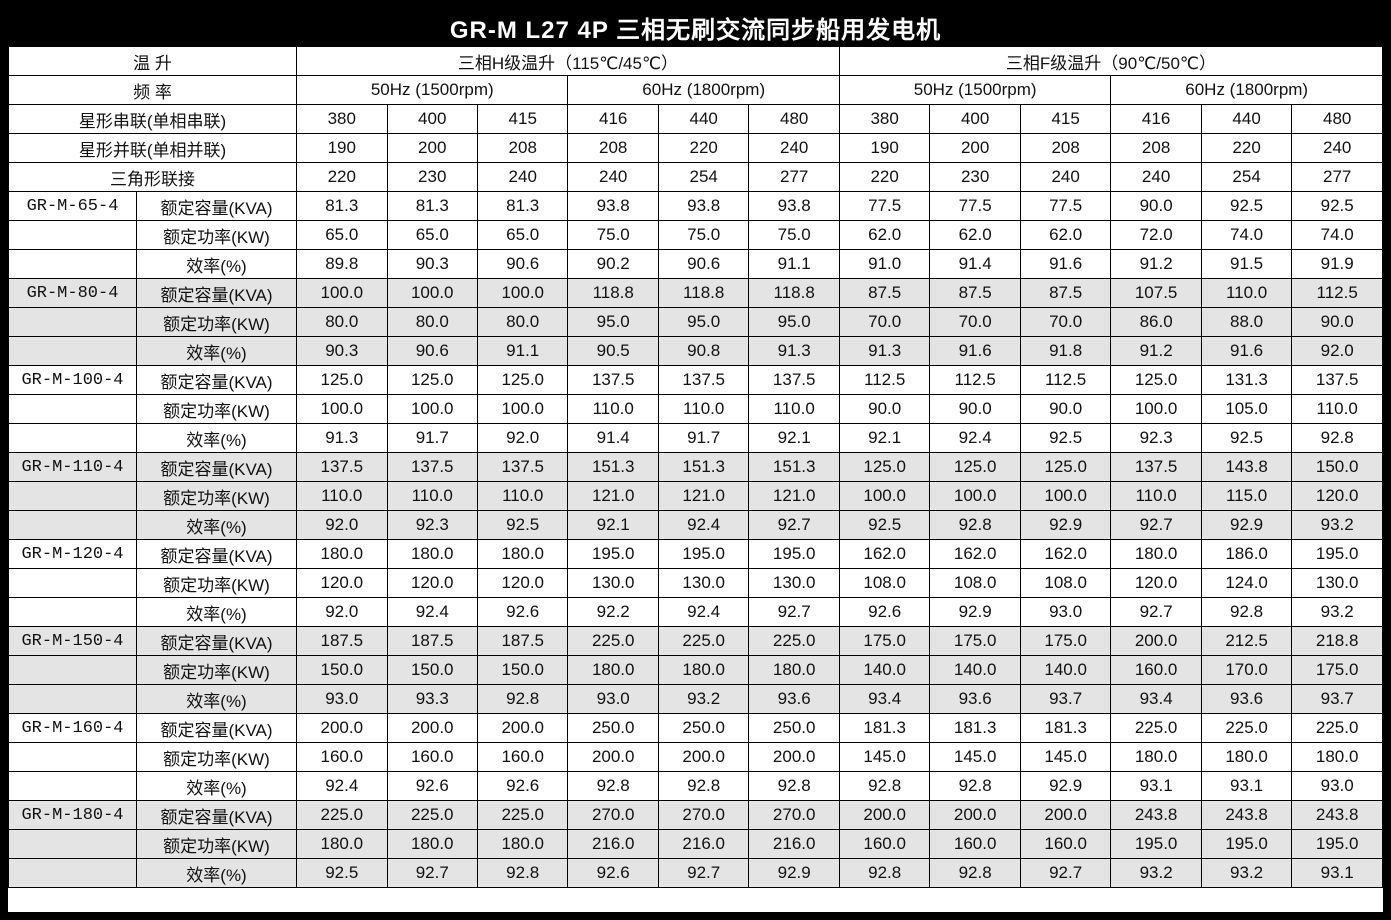 The image size is (1391, 920). What do you see at coordinates (1065, 844) in the screenshot?
I see `value-cell: 160.0` at bounding box center [1065, 844].